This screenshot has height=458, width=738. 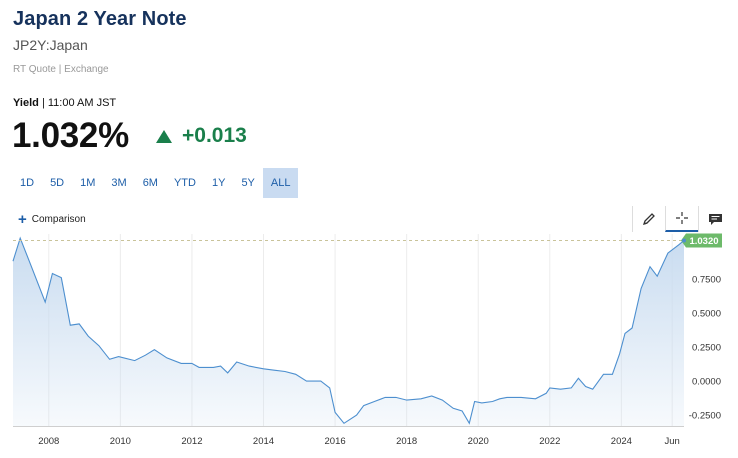 What do you see at coordinates (549, 441) in the screenshot?
I see `x-tick-label: 2022` at bounding box center [549, 441].